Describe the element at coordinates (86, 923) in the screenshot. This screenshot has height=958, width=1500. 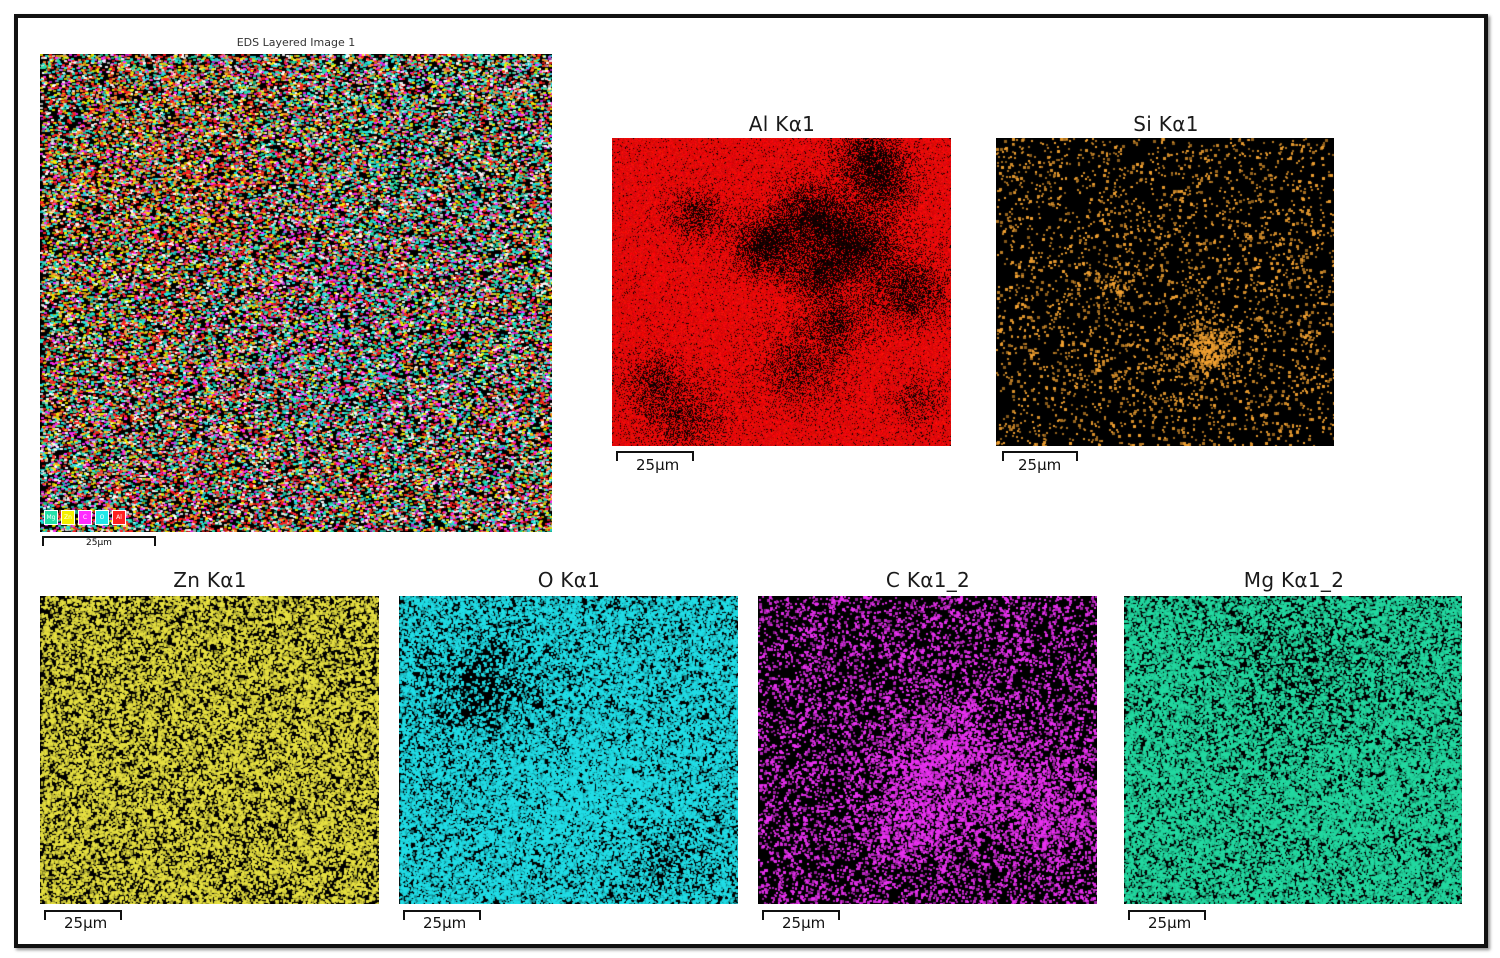
I see `zn-scale-label: 25µm` at that location.